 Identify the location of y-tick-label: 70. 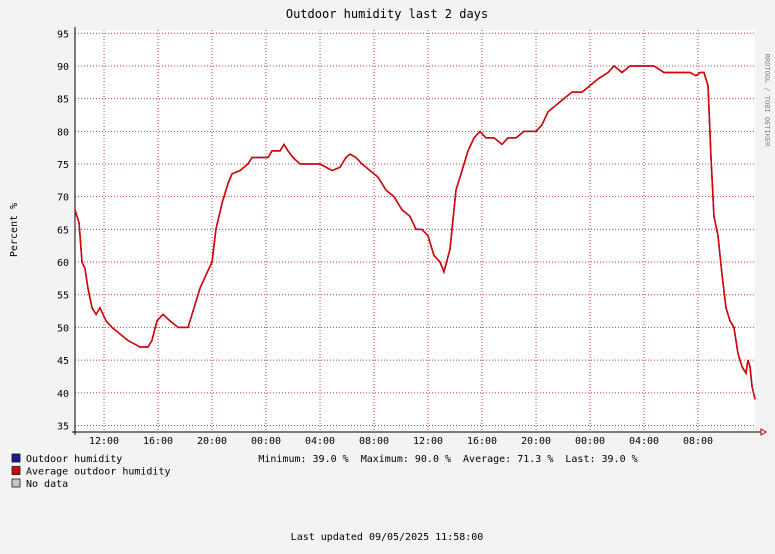
(63, 198).